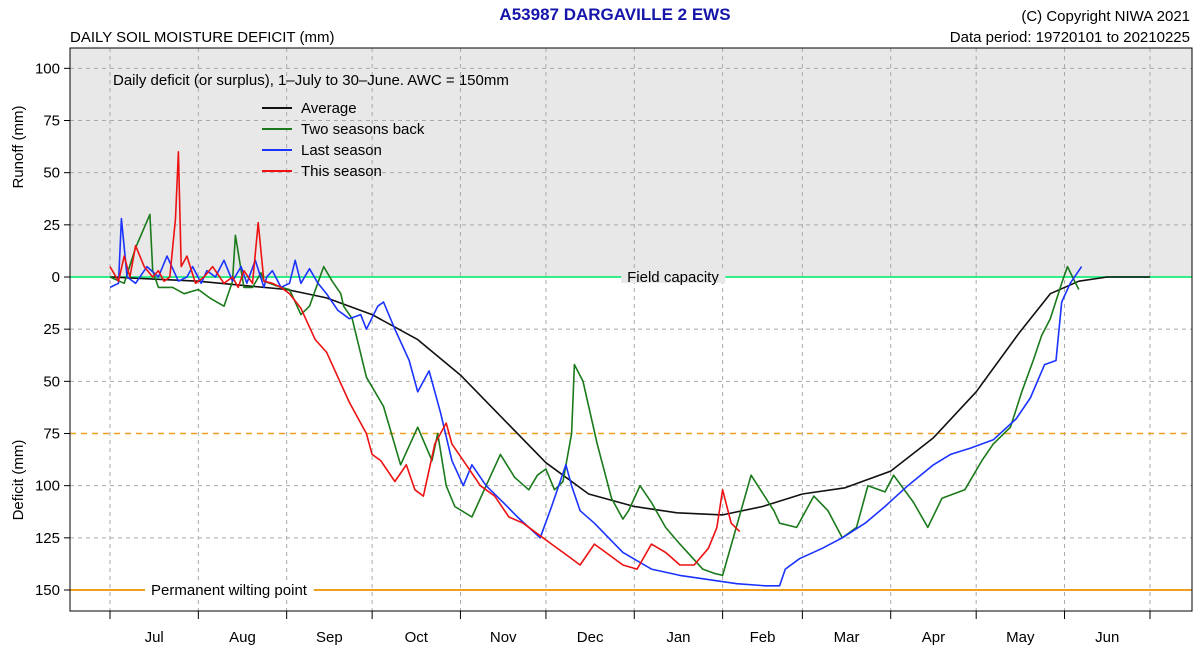  Describe the element at coordinates (56, 277) in the screenshot. I see `y-tick-label: 0` at that location.